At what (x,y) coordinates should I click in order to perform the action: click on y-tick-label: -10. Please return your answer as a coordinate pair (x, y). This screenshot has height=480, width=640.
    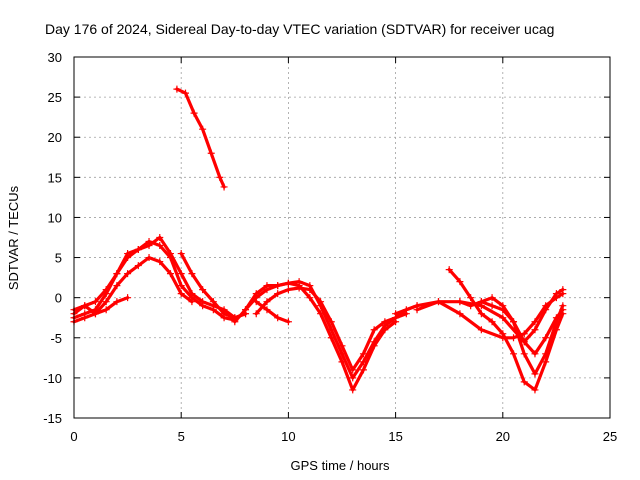
    Looking at the image, I should click on (52, 378).